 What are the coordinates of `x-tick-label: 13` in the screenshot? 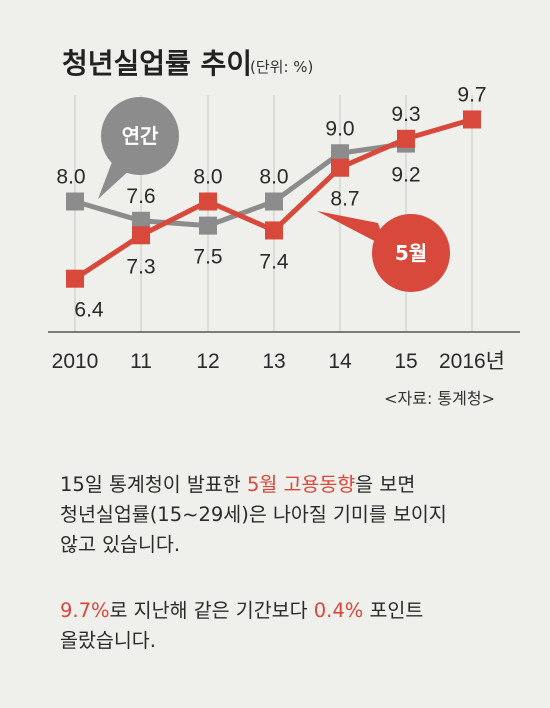 It's located at (273, 361).